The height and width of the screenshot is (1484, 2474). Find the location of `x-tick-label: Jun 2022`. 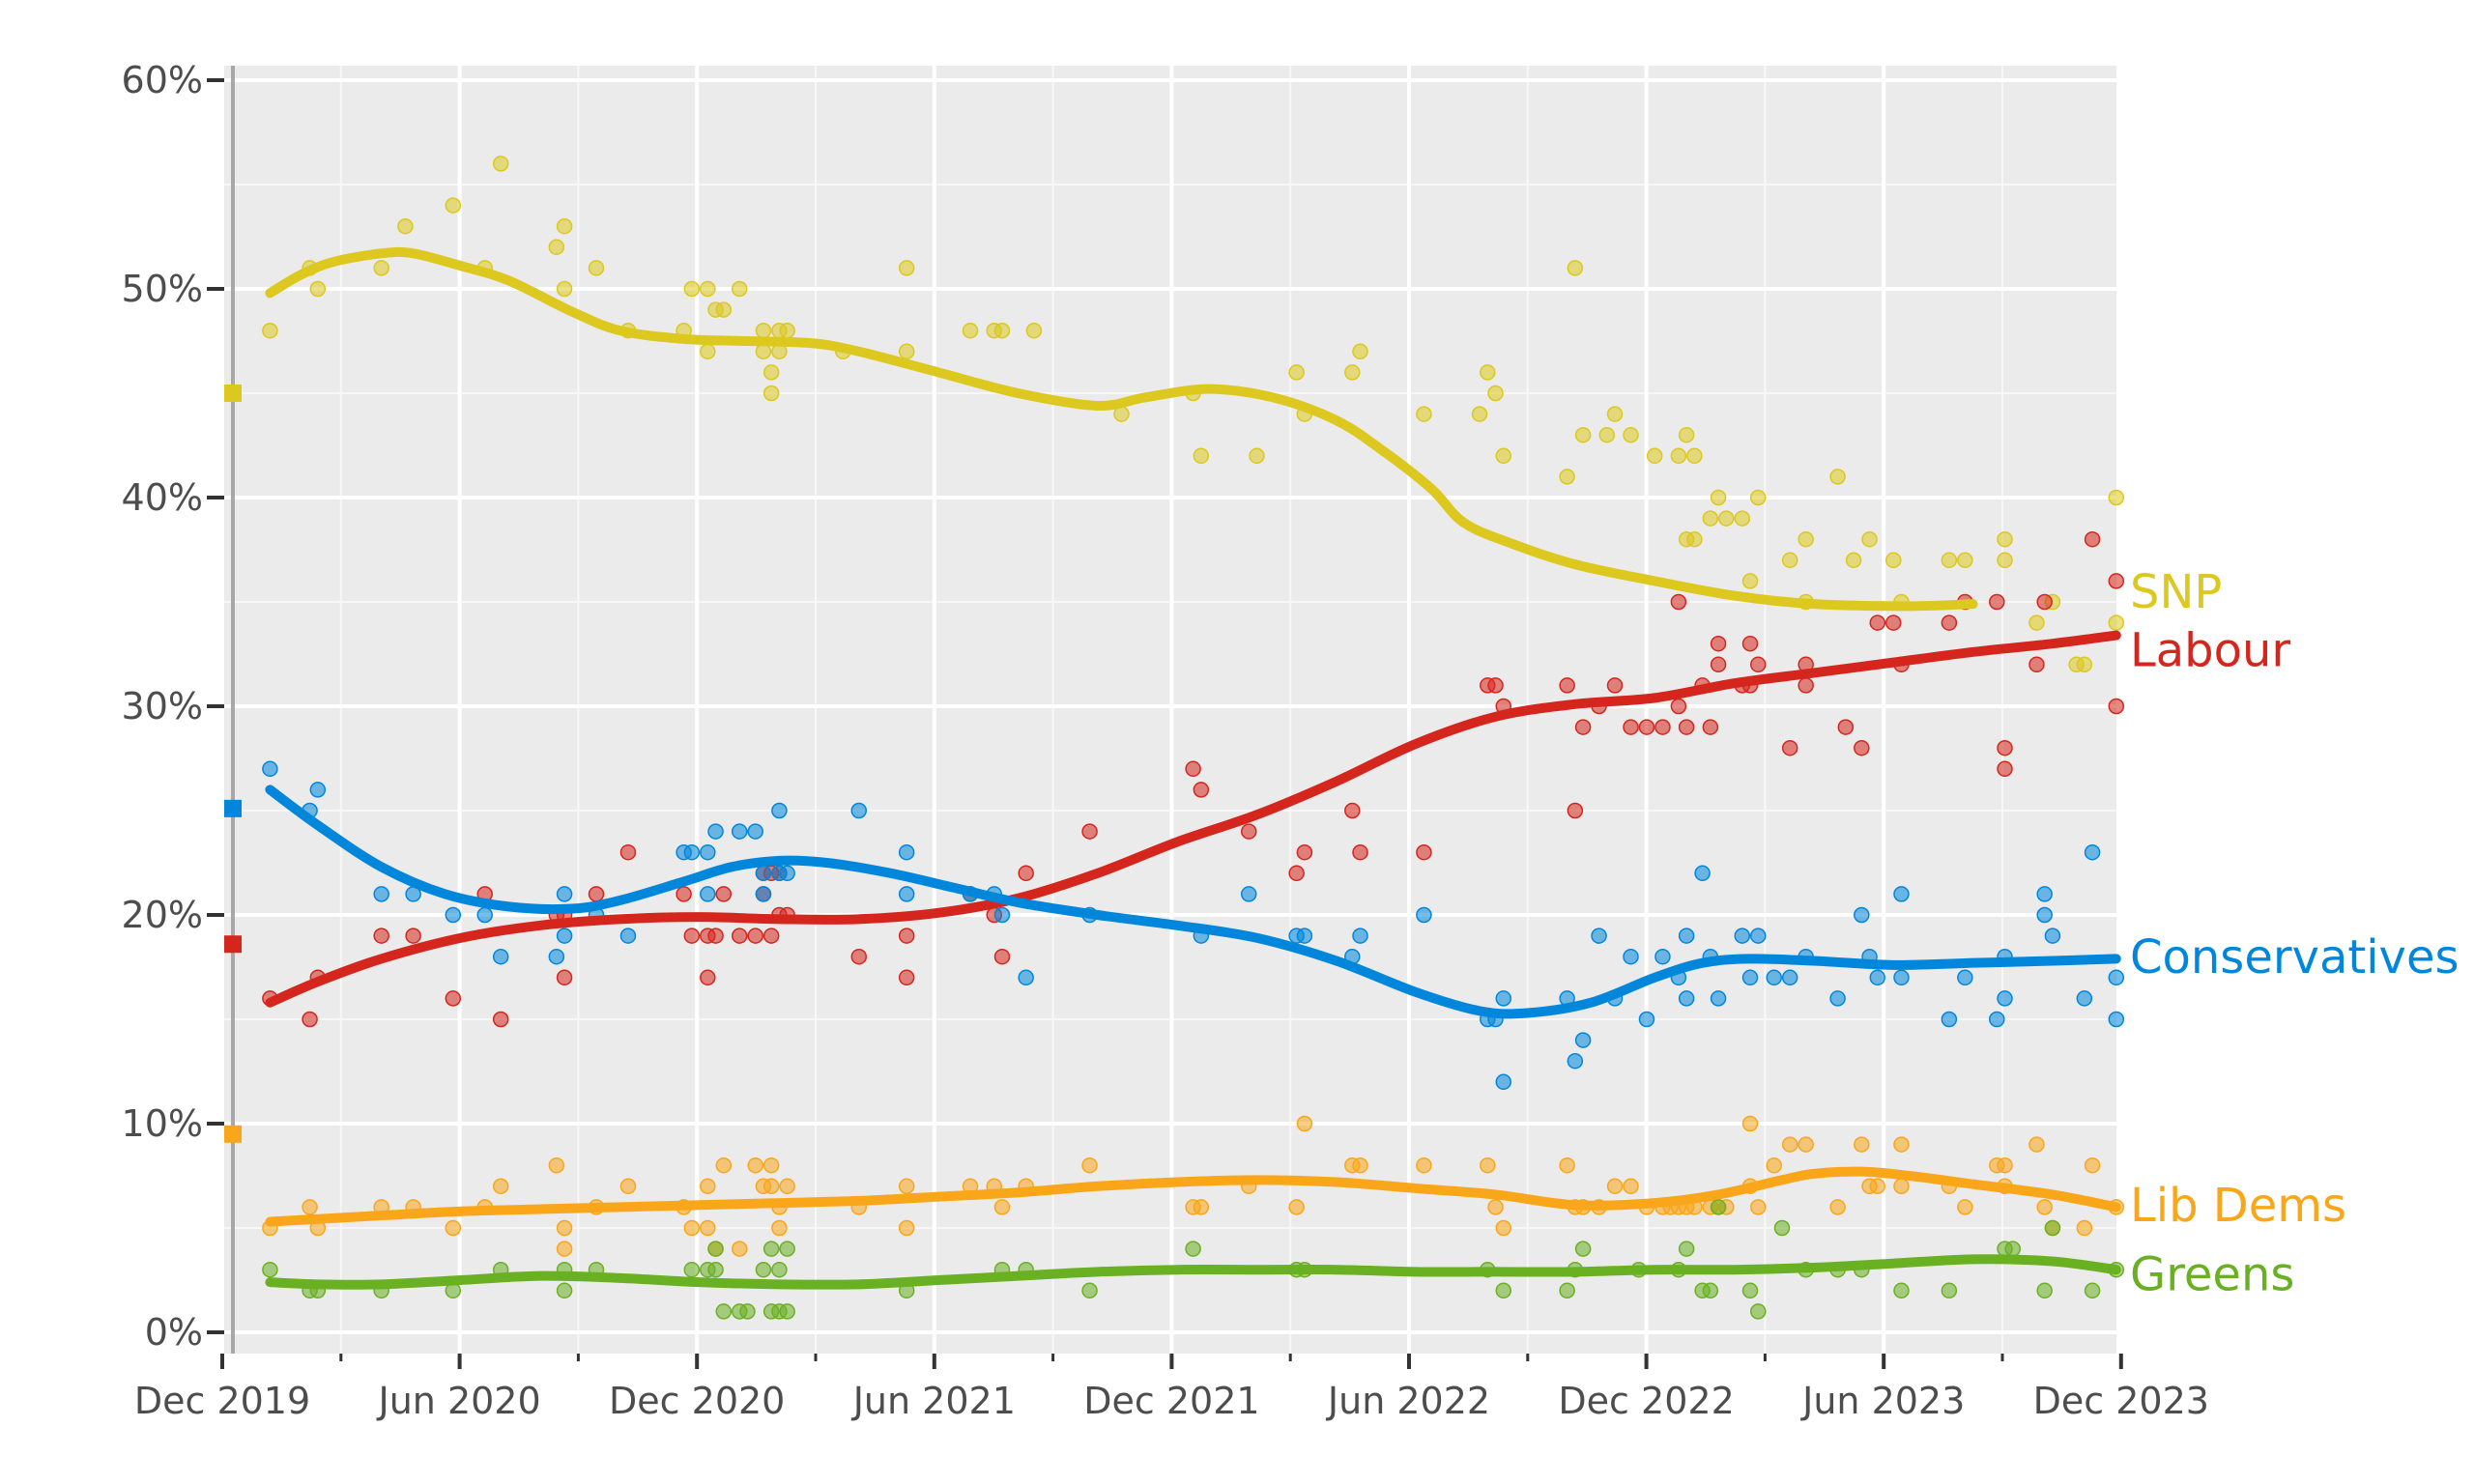

x-tick-label: Jun 2022 is located at coordinates (1408, 1401).